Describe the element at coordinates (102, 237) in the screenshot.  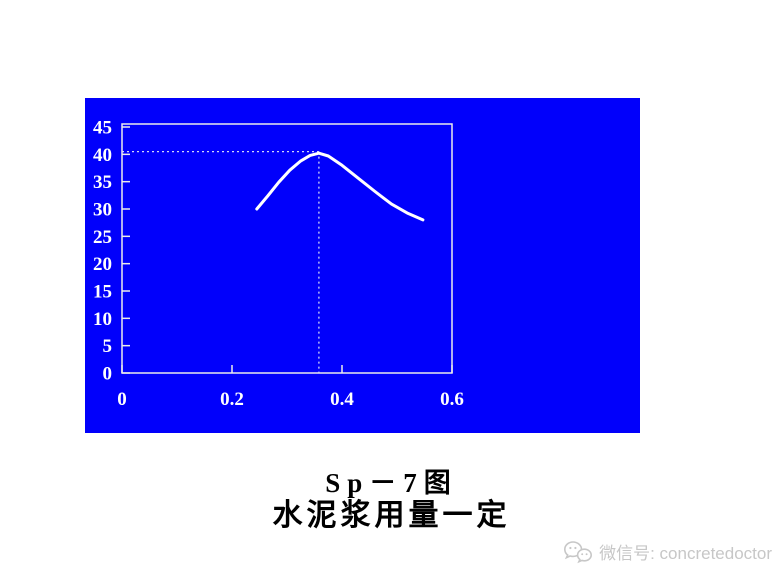
I see `y-tick-label: 25` at that location.